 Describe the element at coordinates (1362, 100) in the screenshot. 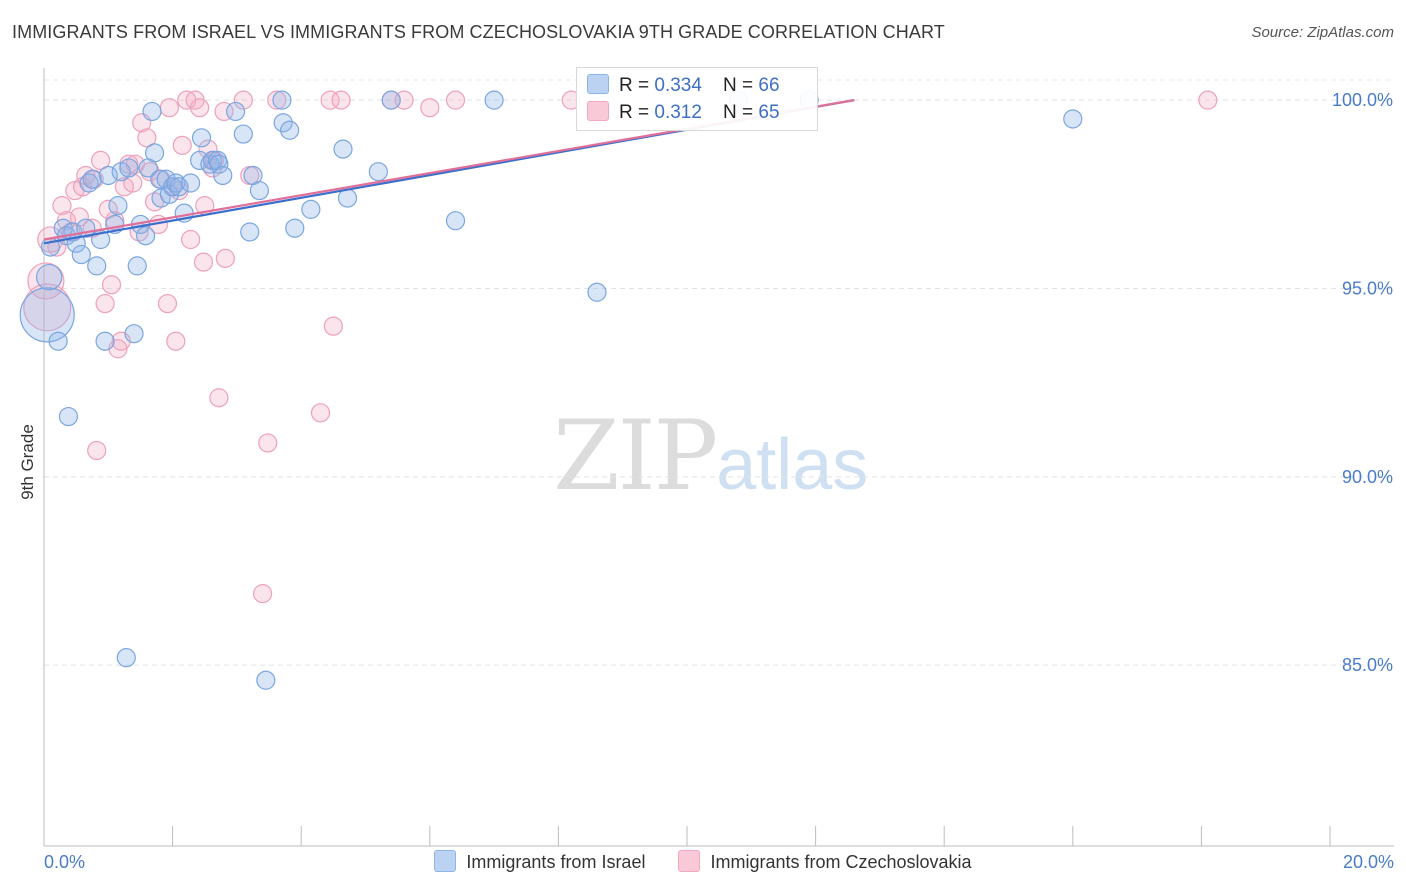

I see `y-tick-label: 100.0%` at that location.